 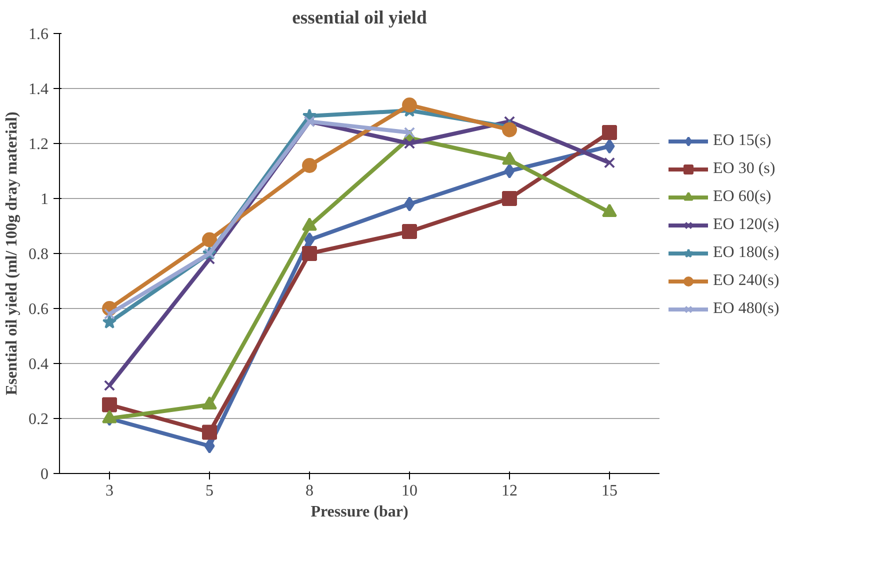 I want to click on x-tick-label: 10, so click(x=410, y=491).